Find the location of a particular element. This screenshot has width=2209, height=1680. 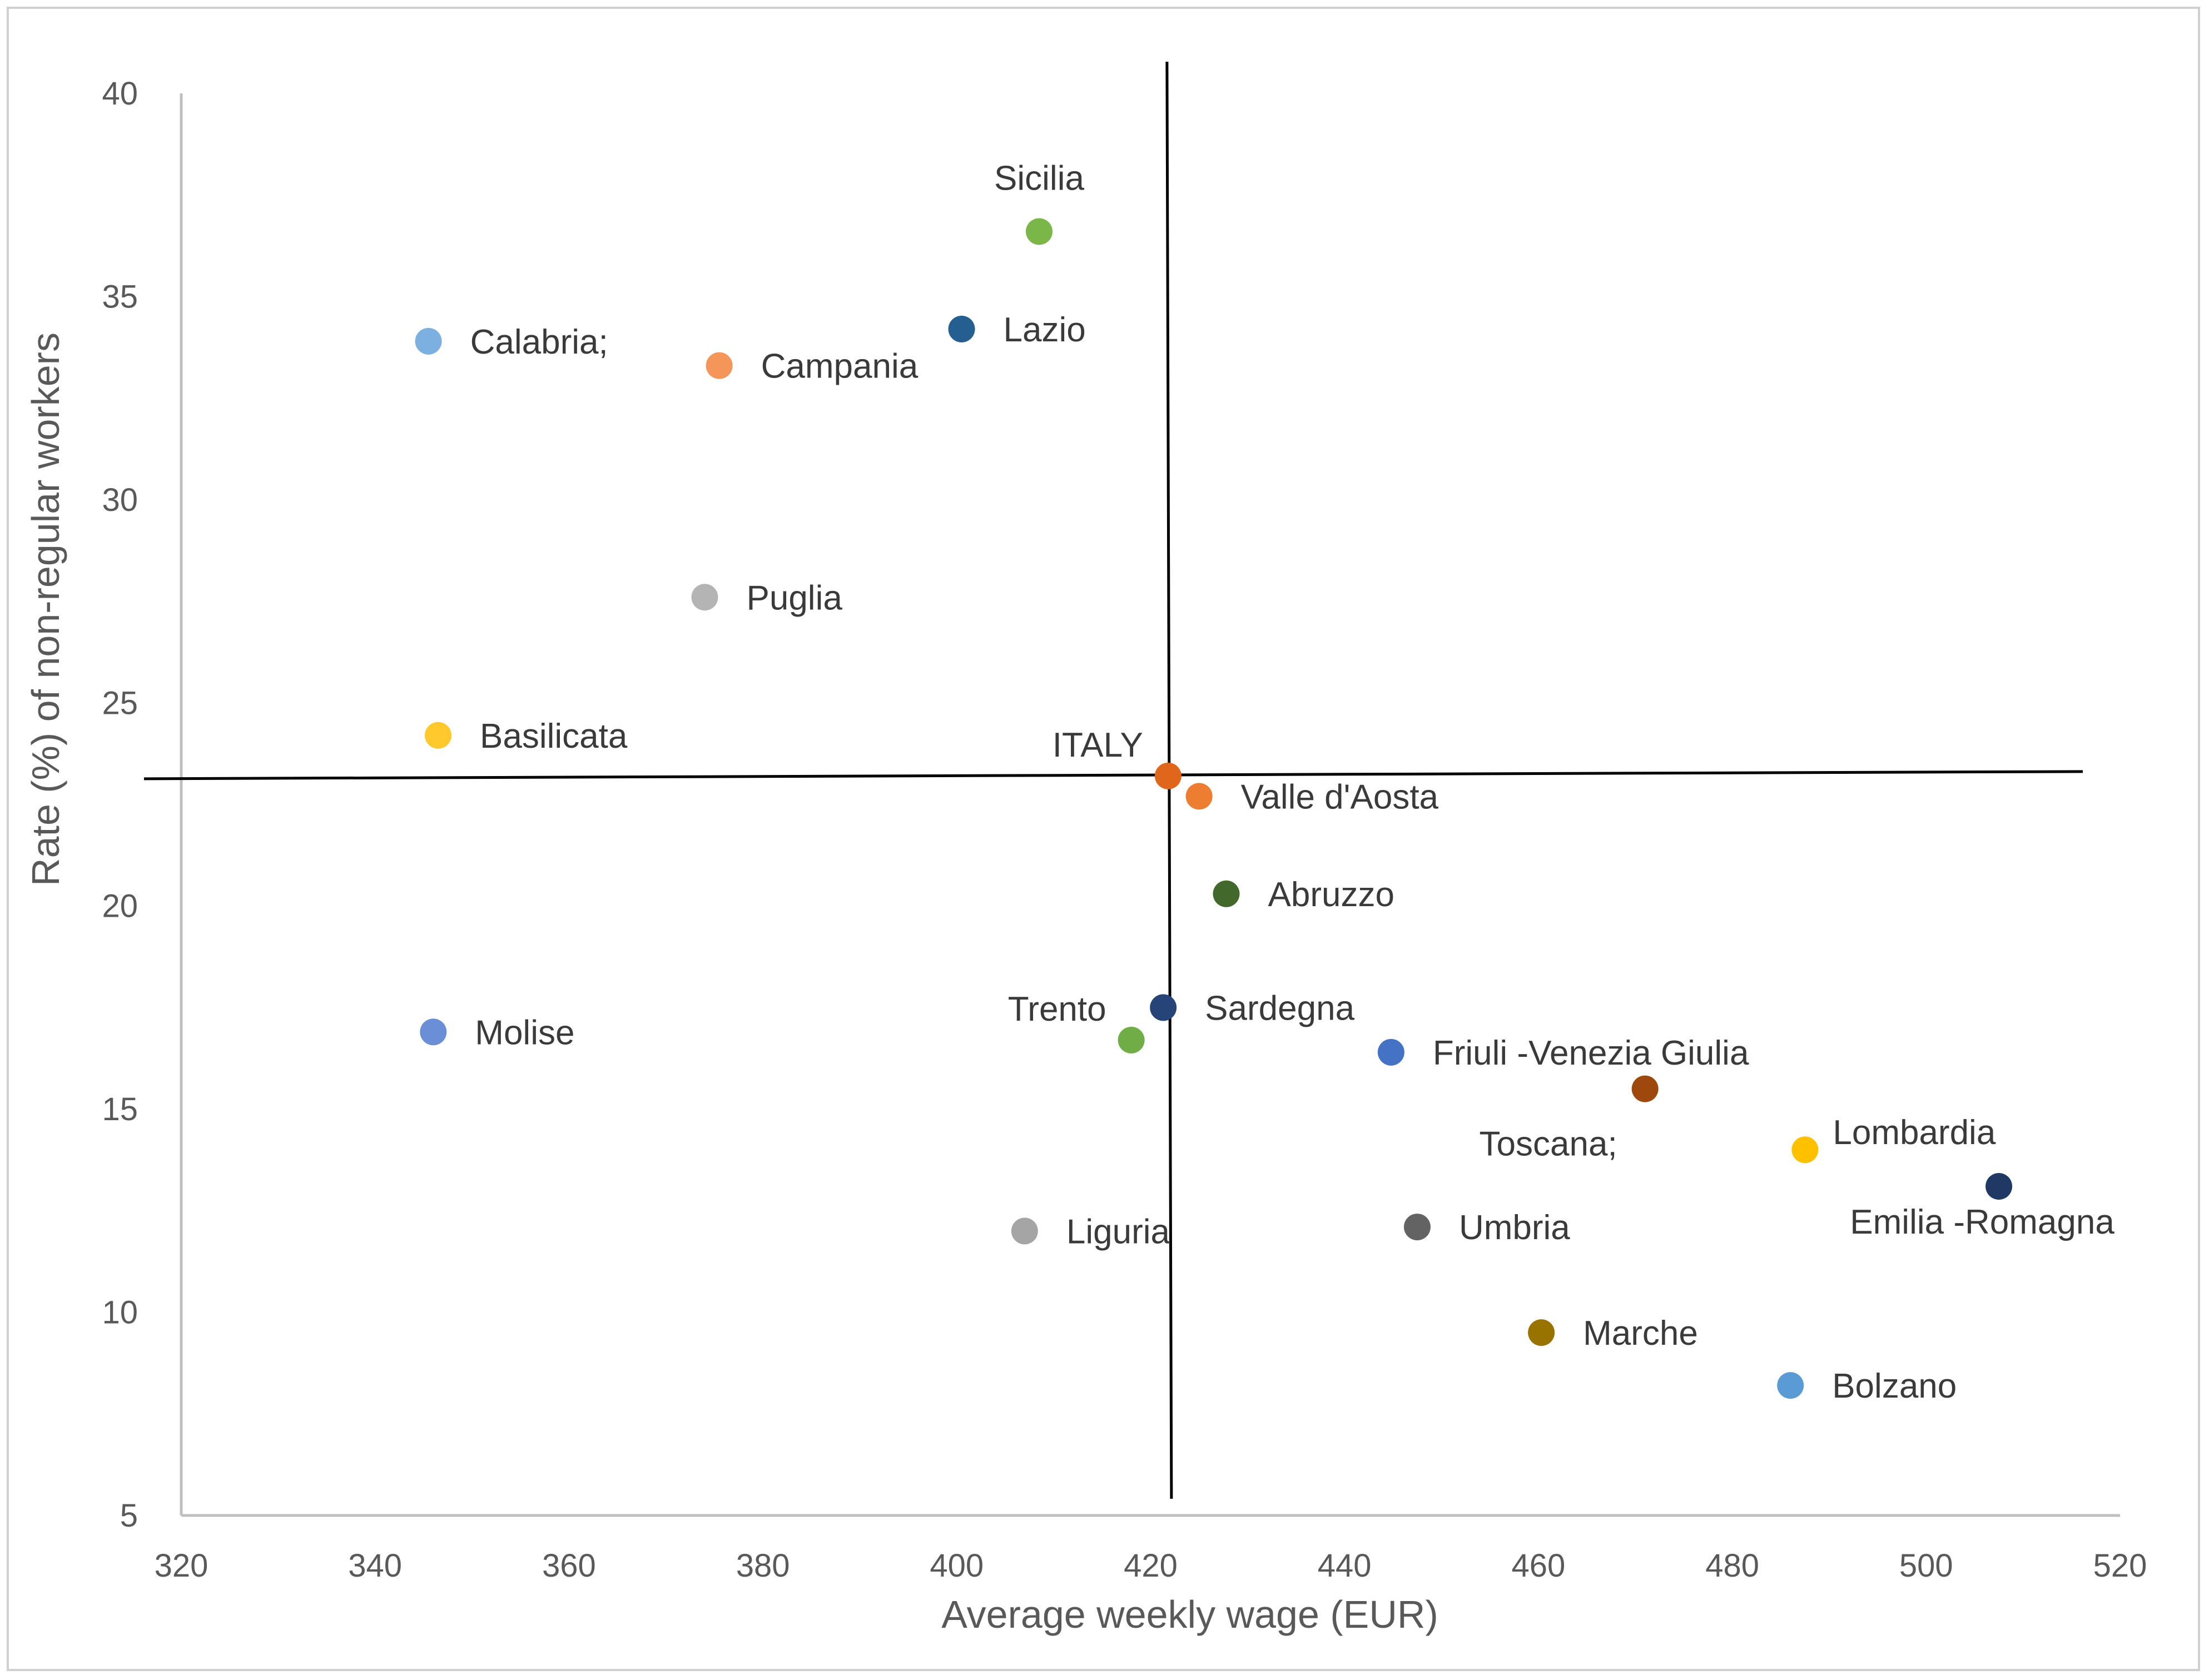

y-tick-label: 10 is located at coordinates (120, 1313).